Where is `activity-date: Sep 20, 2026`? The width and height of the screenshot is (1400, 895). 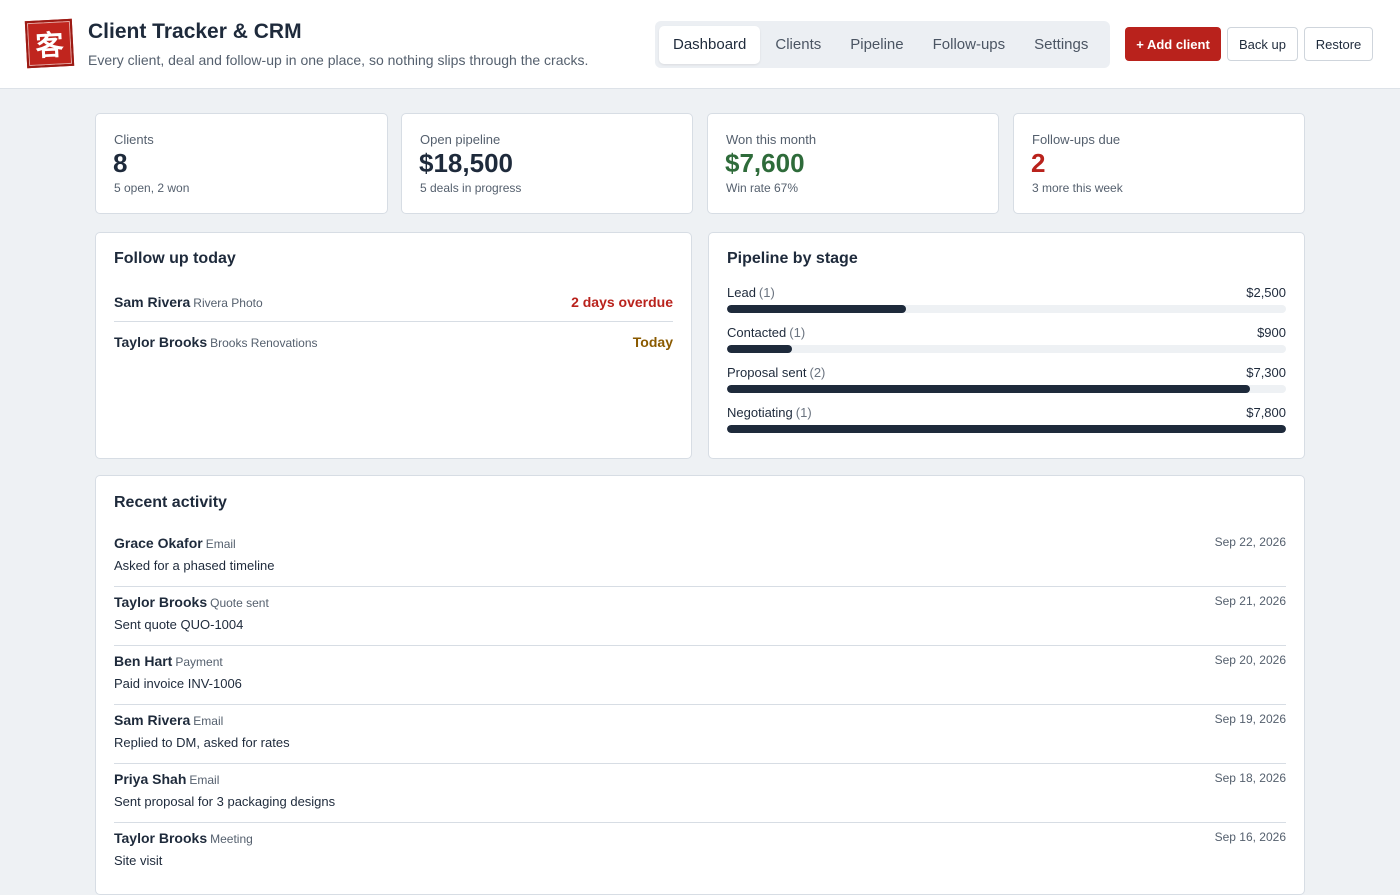 activity-date: Sep 20, 2026 is located at coordinates (1250, 660).